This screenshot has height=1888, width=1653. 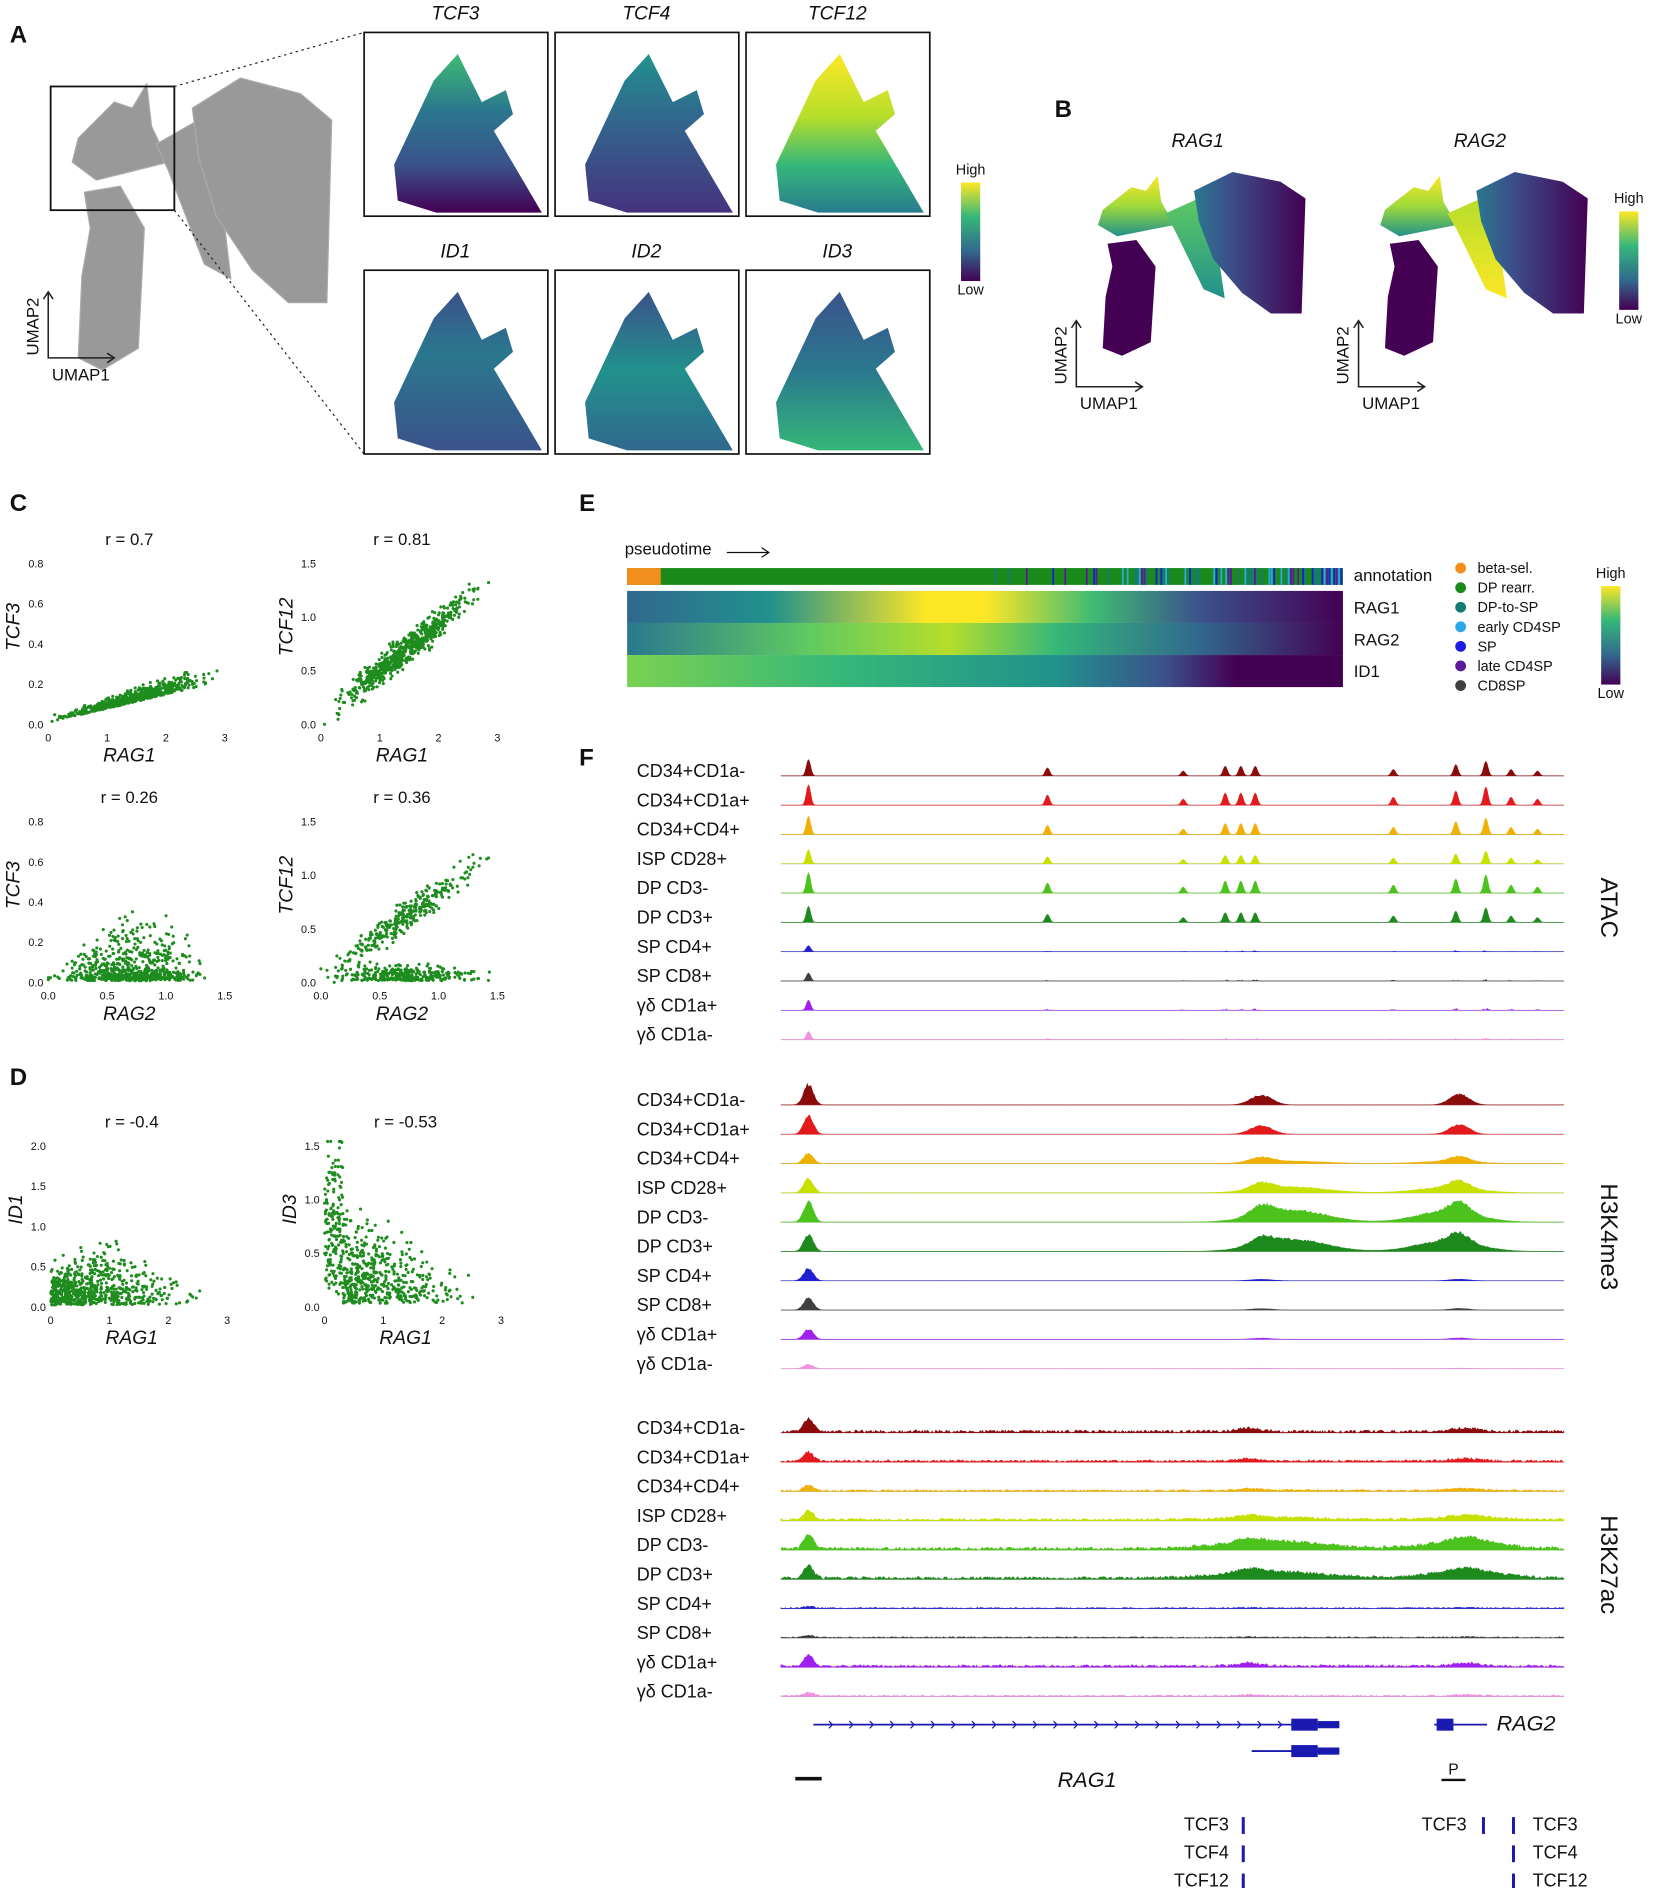 What do you see at coordinates (35, 863) in the screenshot?
I see `y-tick-label: 0.6` at bounding box center [35, 863].